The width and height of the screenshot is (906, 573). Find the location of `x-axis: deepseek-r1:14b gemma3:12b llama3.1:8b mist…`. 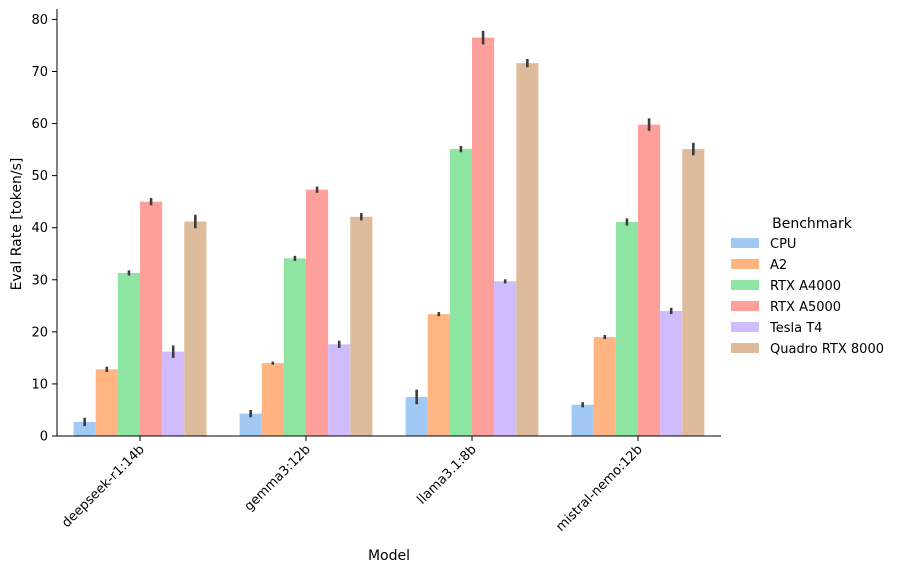

x-axis: deepseek-r1:14b gemma3:12b llama3.1:8b mist… is located at coordinates (389, 485).